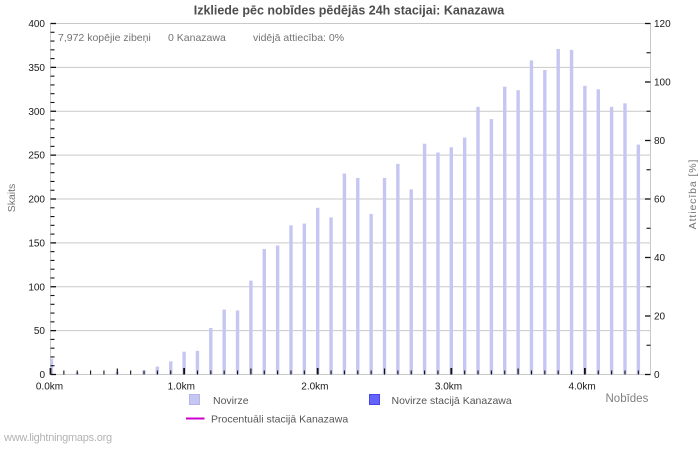 The width and height of the screenshot is (700, 450). I want to click on svg-text: 3.0km, so click(448, 387).